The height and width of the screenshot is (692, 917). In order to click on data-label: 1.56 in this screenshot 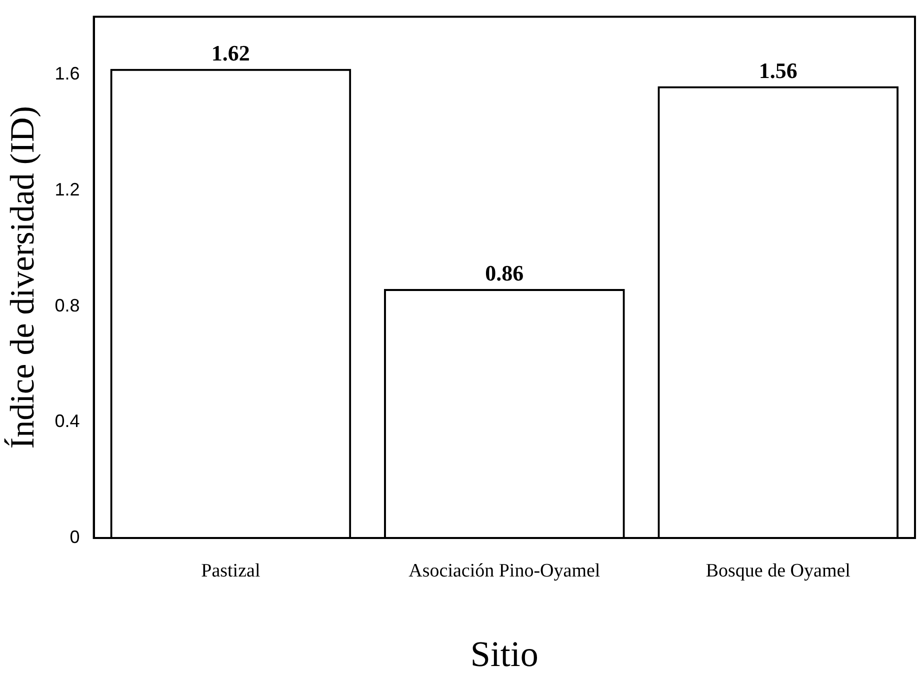, I will do `click(778, 70)`.